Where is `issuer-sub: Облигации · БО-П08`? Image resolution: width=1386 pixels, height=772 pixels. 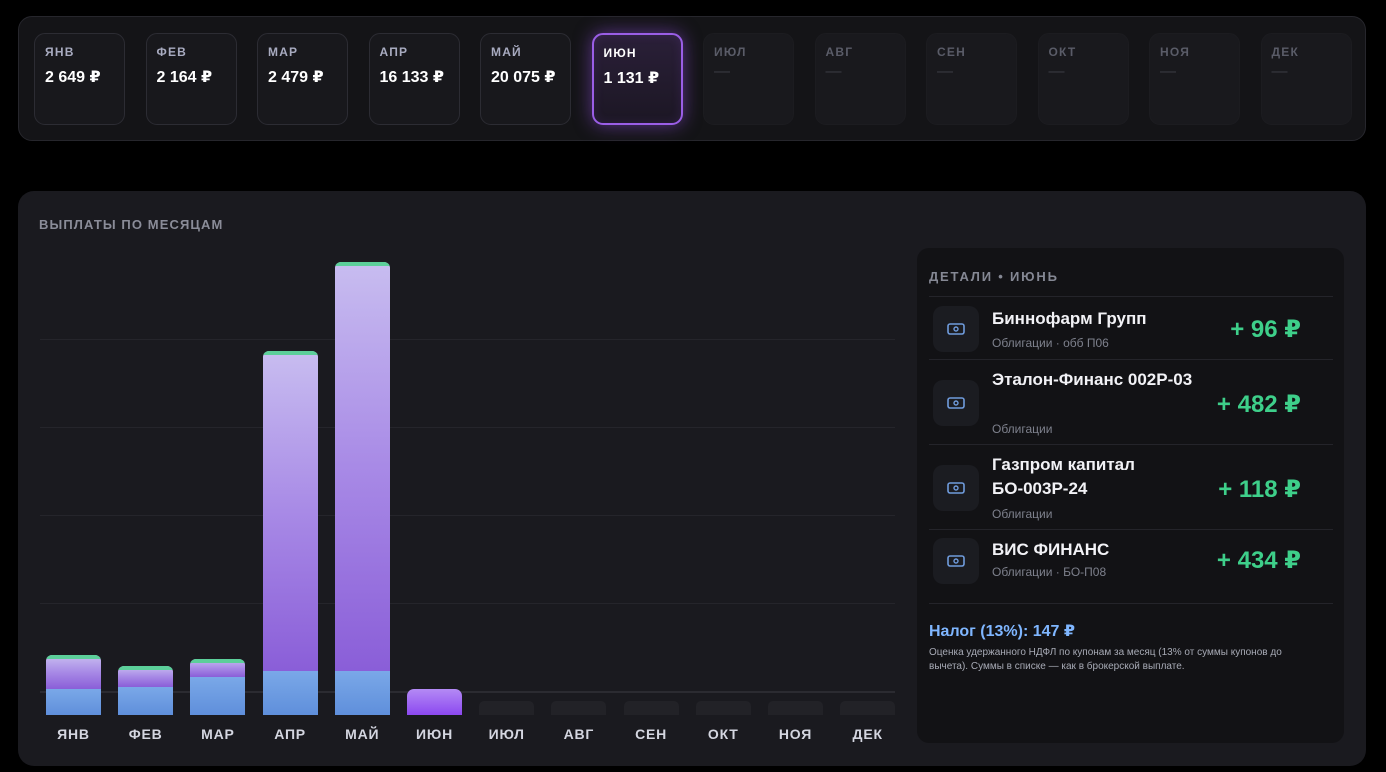 issuer-sub: Облигации · БО-П08 is located at coordinates (1049, 572).